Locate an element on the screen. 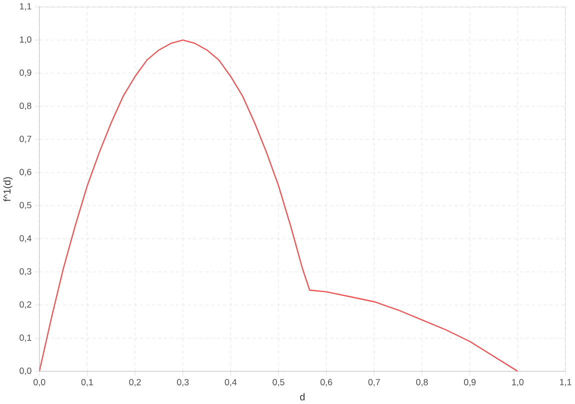 This screenshot has width=575, height=404. y-tick-label: 0,2 is located at coordinates (26, 305).